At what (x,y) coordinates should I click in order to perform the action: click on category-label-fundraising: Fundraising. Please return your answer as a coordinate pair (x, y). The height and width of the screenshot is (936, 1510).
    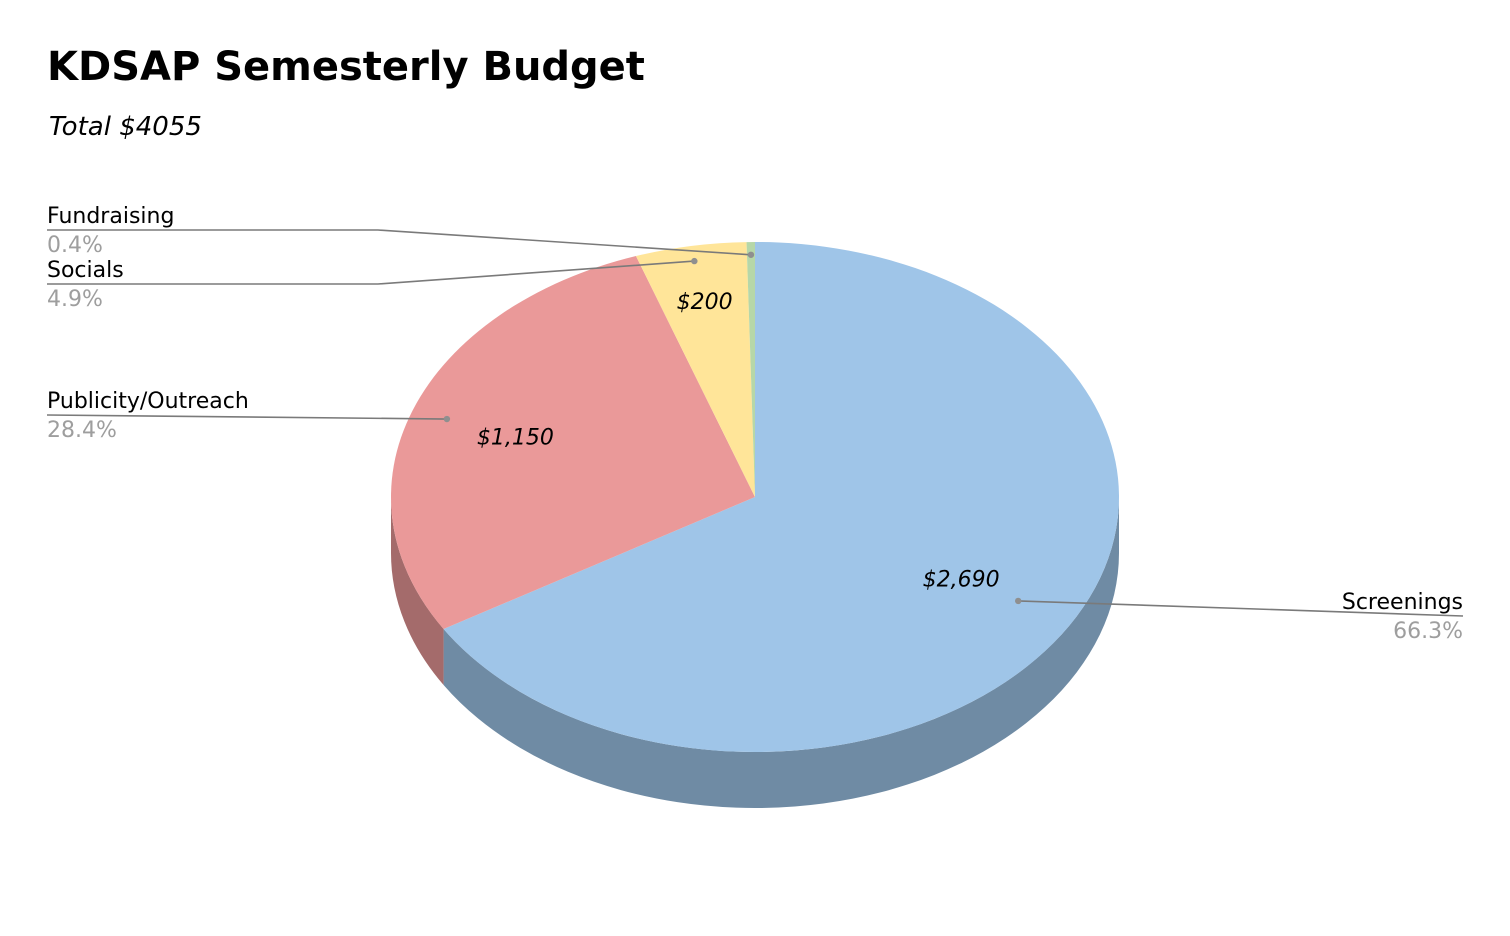
    Looking at the image, I should click on (110, 216).